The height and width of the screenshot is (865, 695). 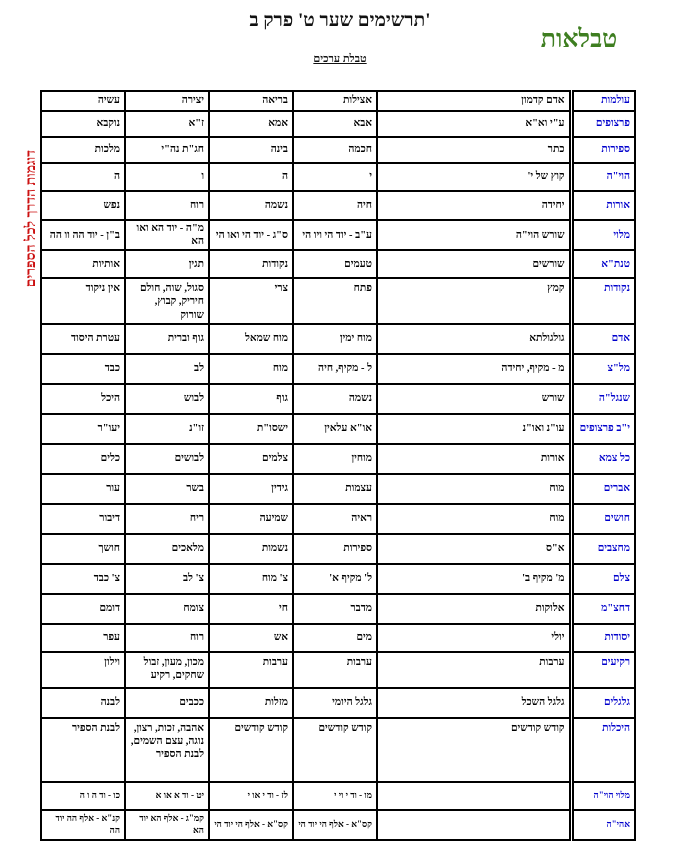 I want to click on cell: ספירות, so click(x=335, y=548).